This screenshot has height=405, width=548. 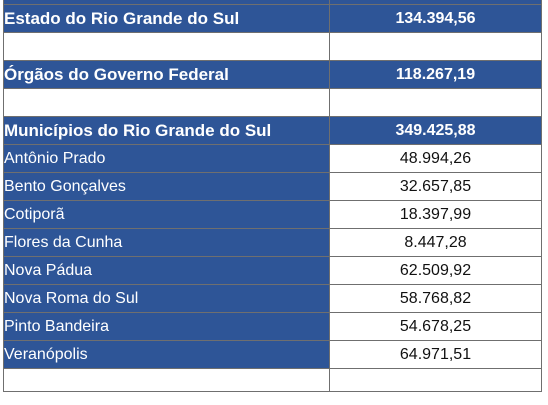 I want to click on municipality-value: 8.447,28, so click(x=435, y=242).